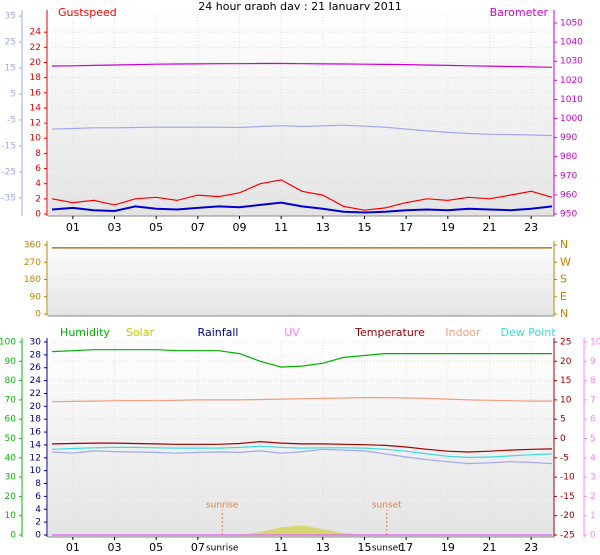  I want to click on y-tick-label: 1020, so click(571, 81).